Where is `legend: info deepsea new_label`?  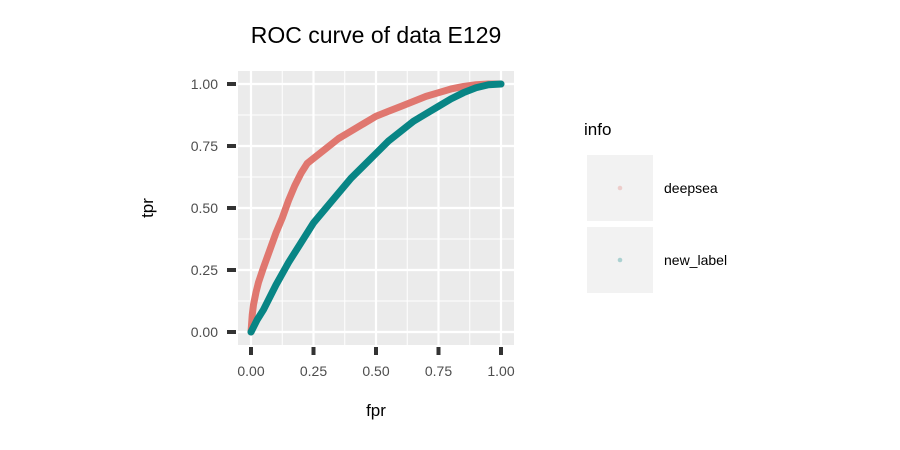
legend: info deepsea new_label is located at coordinates (655, 206).